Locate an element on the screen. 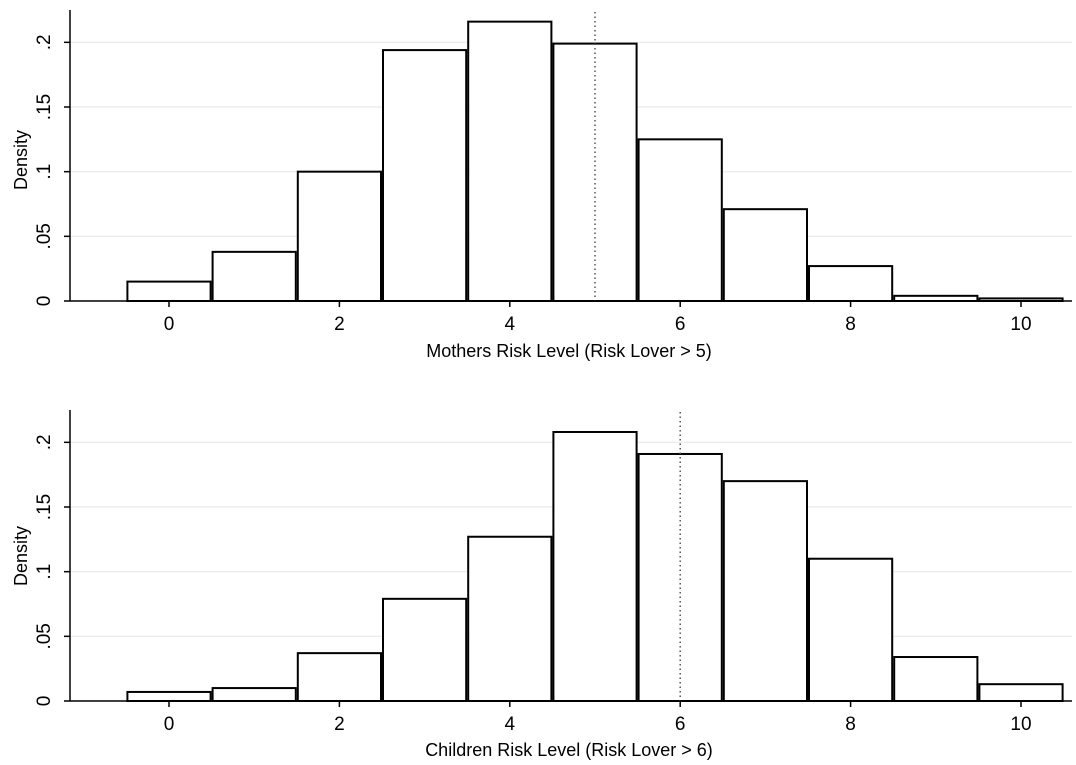  mothers-ytick-label: .15 is located at coordinates (44, 107).